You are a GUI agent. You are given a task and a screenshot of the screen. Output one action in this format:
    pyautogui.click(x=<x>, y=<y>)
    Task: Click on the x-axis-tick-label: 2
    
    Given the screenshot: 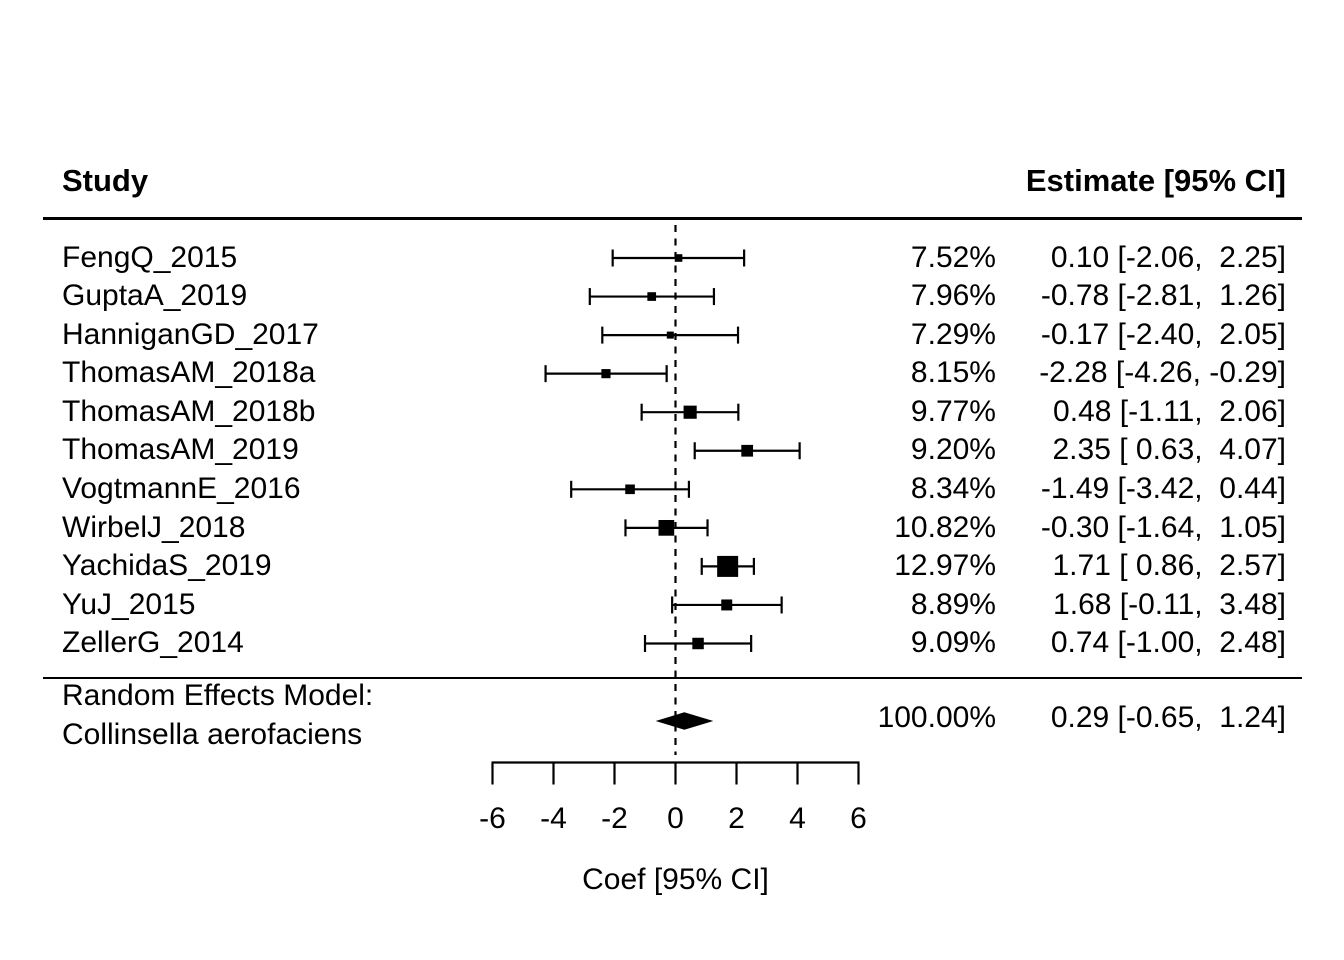 What is the action you would take?
    pyautogui.click(x=736, y=818)
    